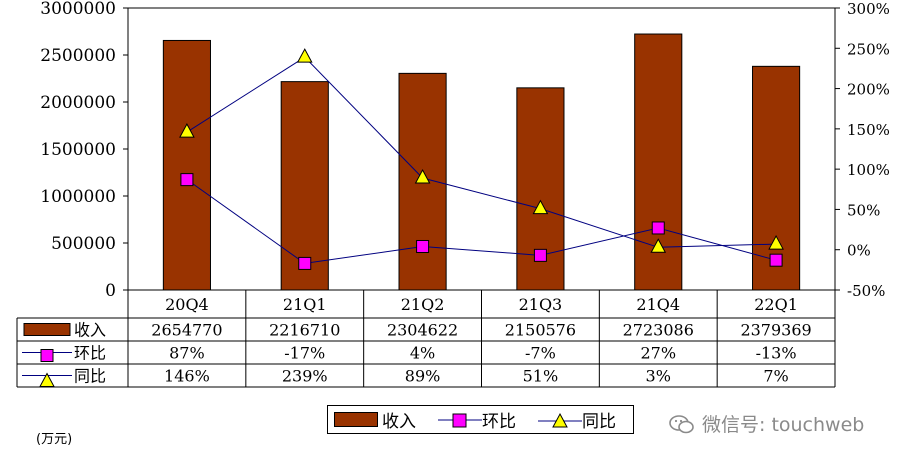  I want to click on table-key-yoy, so click(47, 379).